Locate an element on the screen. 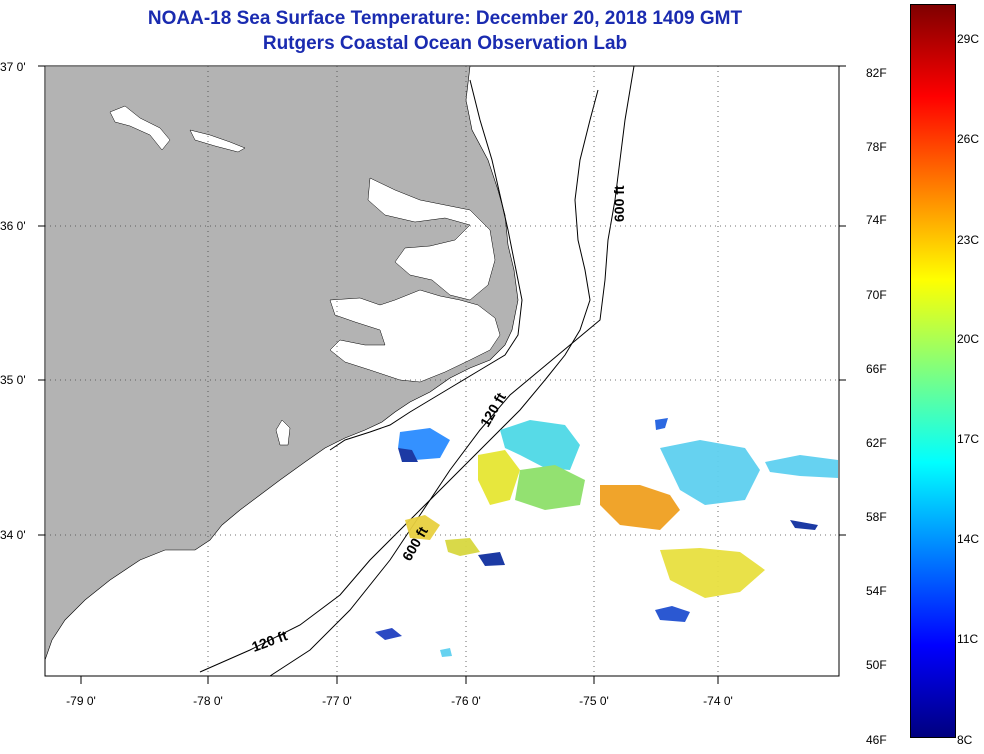  outer-banks is located at coordinates (426, 265).